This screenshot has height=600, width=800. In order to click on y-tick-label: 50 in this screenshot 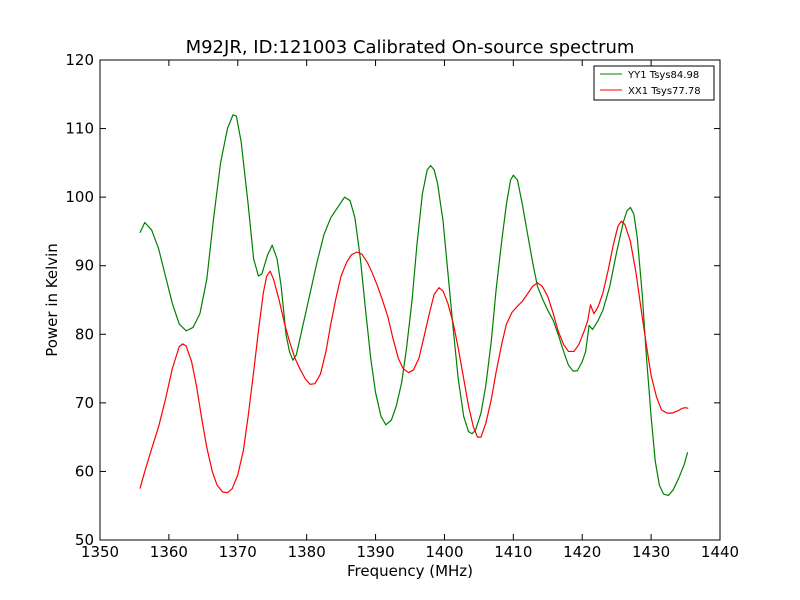, I will do `click(84, 540)`.